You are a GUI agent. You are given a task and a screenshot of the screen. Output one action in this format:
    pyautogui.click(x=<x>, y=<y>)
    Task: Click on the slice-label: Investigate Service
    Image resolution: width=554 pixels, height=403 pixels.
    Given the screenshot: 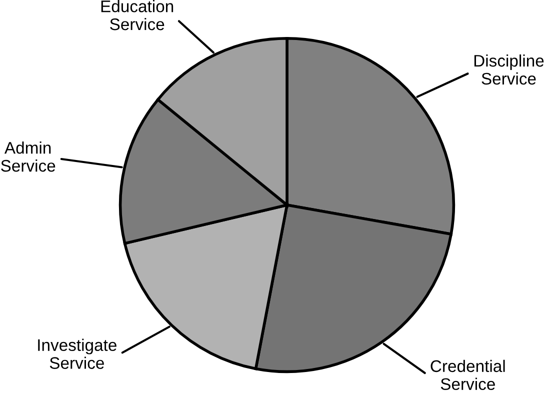 What is the action you would take?
    pyautogui.click(x=77, y=353)
    